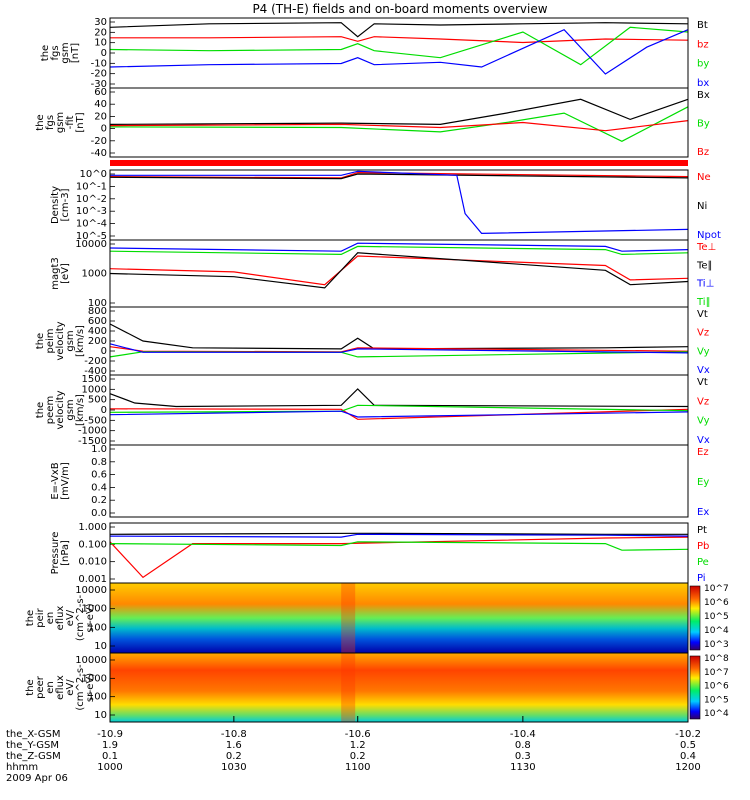 The height and width of the screenshot is (800, 750). What do you see at coordinates (399, 30) in the screenshot?
I see `fgs-series-Bt` at bounding box center [399, 30].